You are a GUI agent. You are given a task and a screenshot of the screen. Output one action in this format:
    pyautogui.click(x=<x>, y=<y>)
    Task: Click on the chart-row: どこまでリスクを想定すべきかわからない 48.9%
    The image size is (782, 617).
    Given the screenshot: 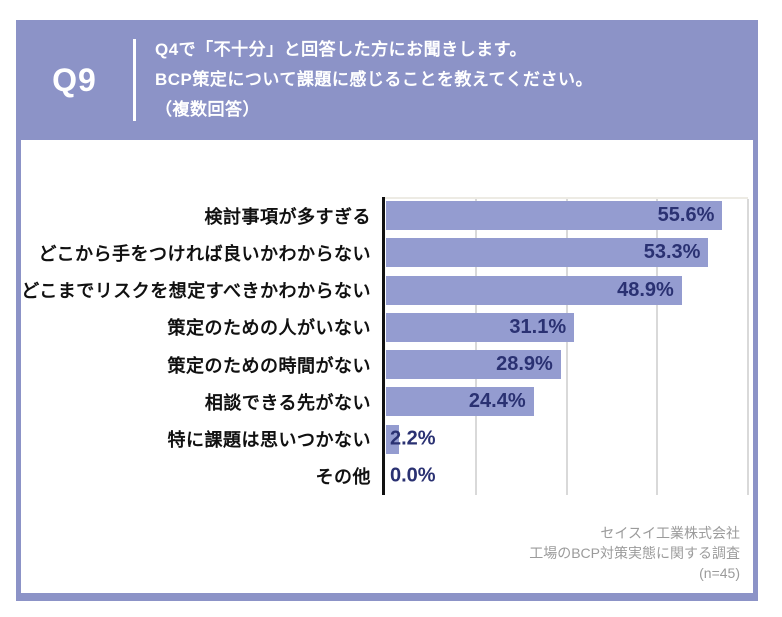 What is the action you would take?
    pyautogui.click(x=387, y=290)
    